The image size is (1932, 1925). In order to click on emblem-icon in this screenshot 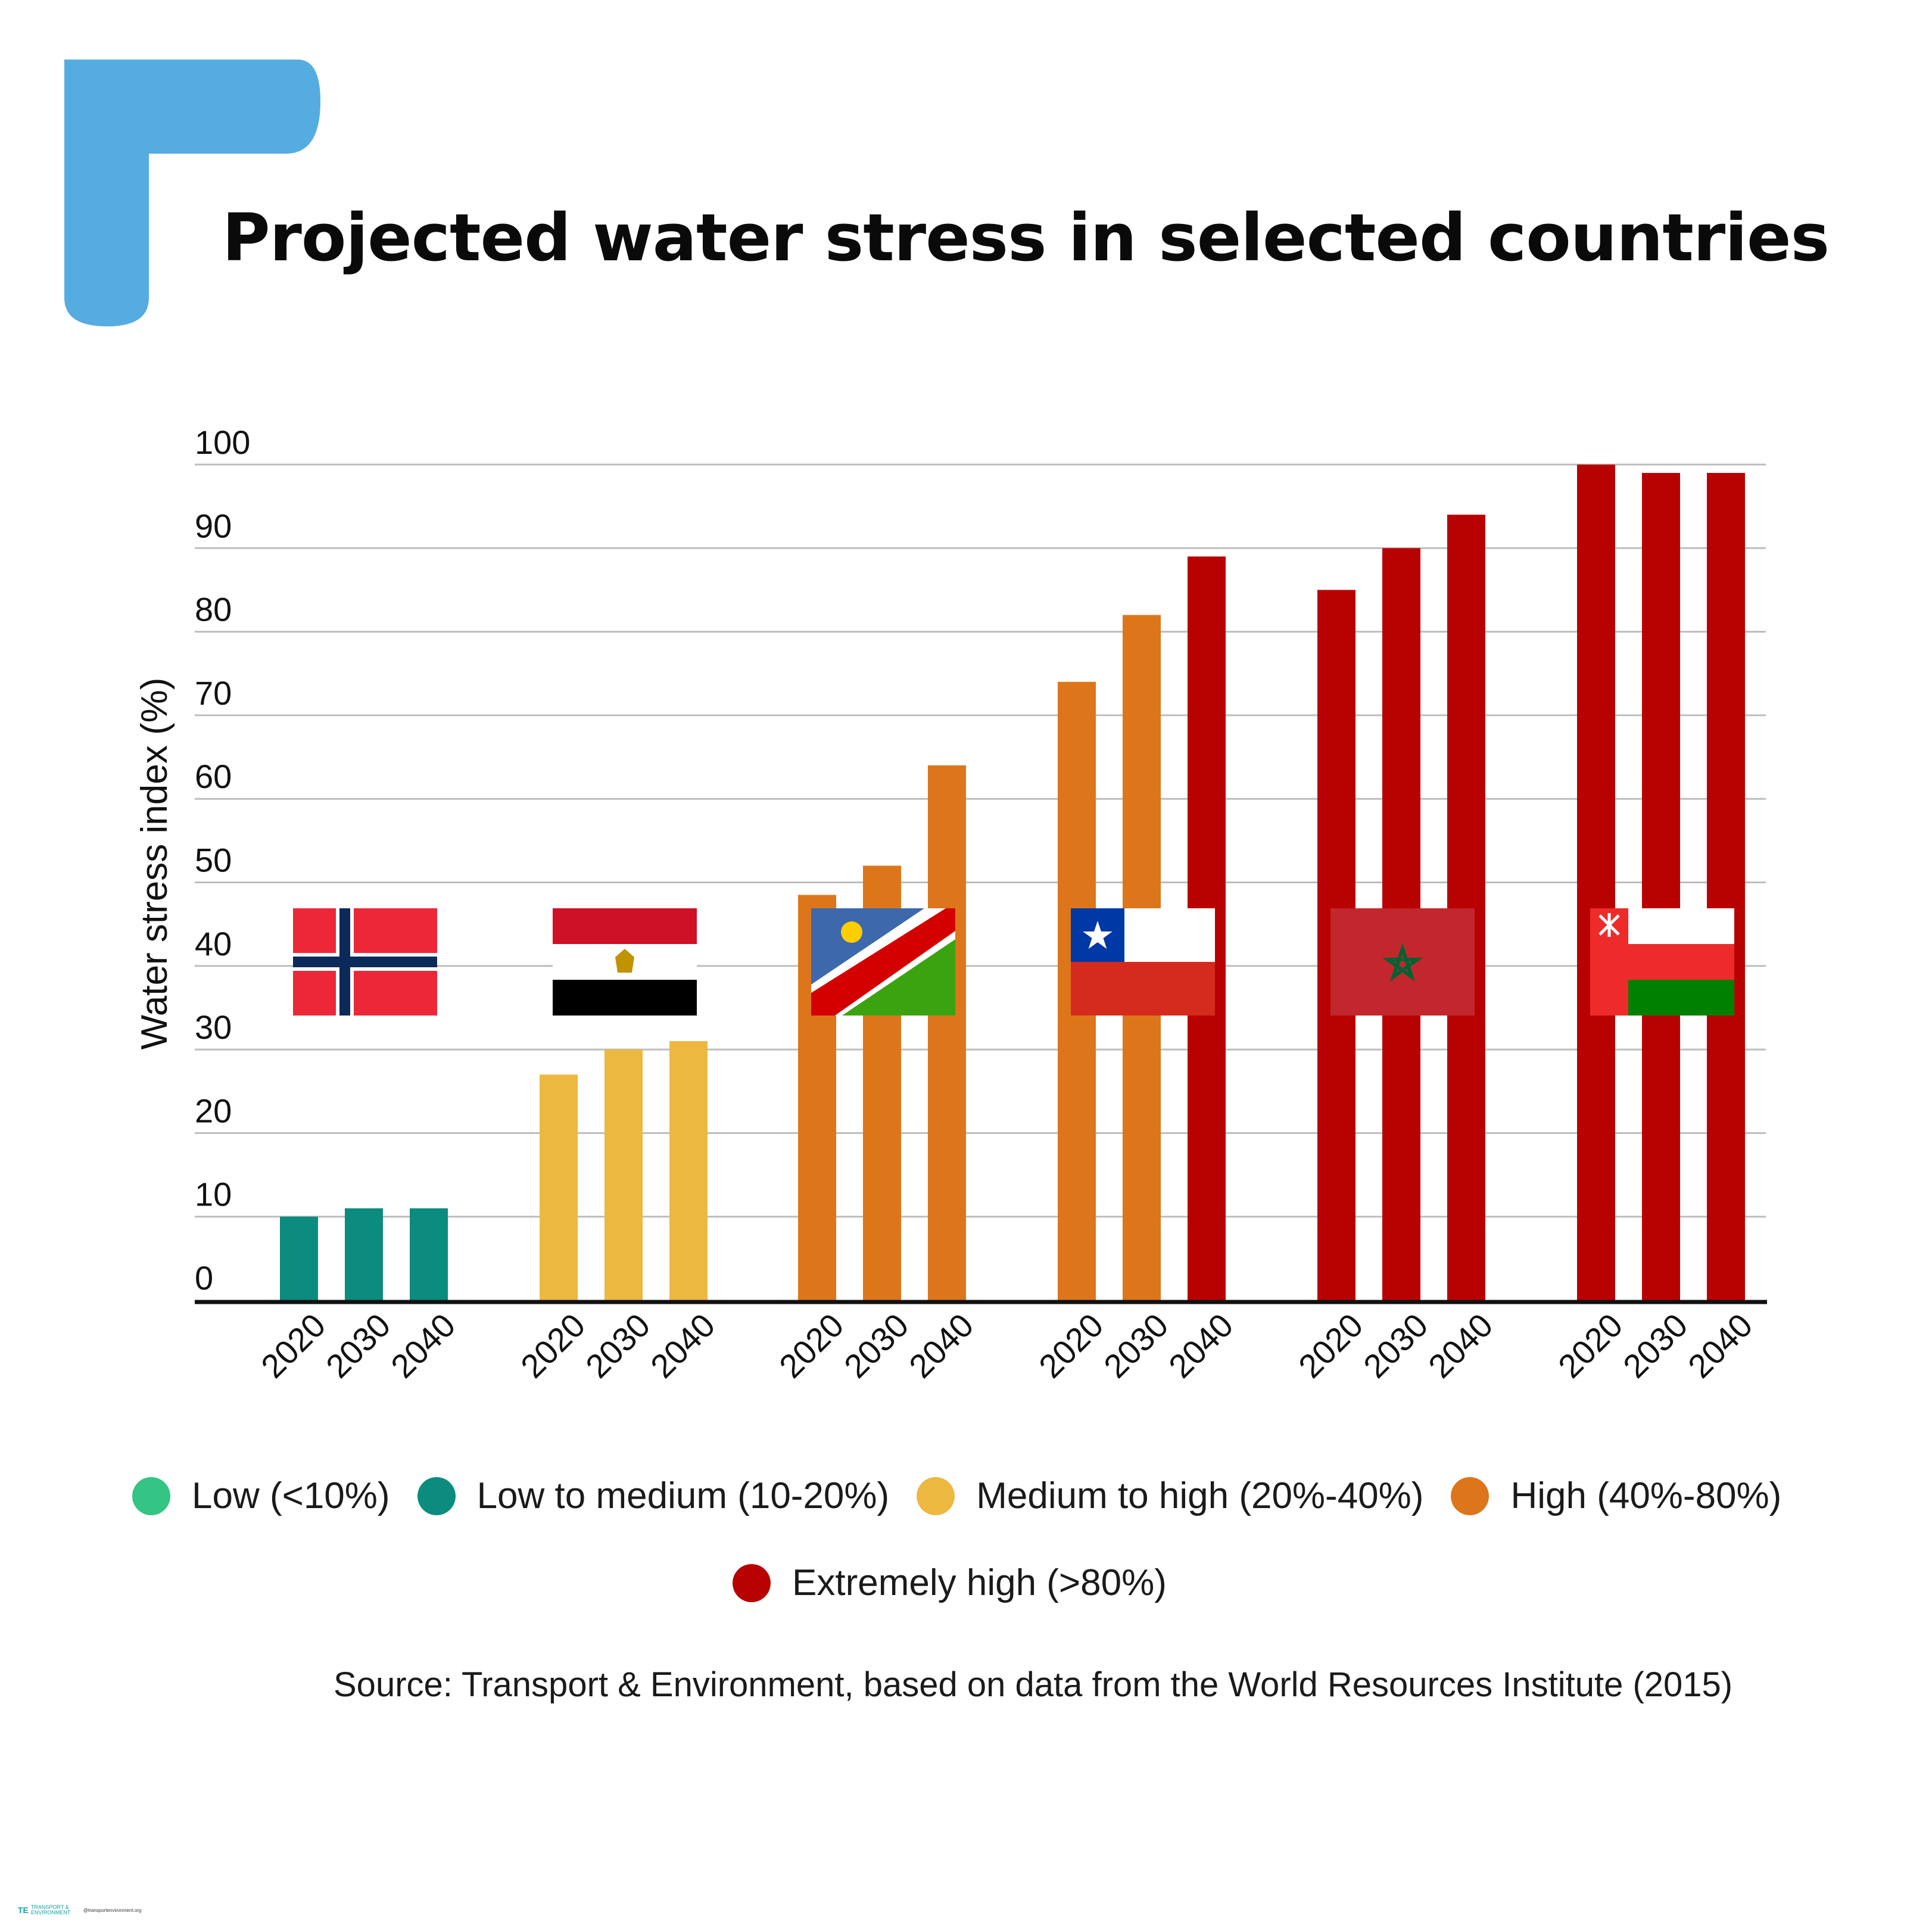, I will do `click(1609, 925)`.